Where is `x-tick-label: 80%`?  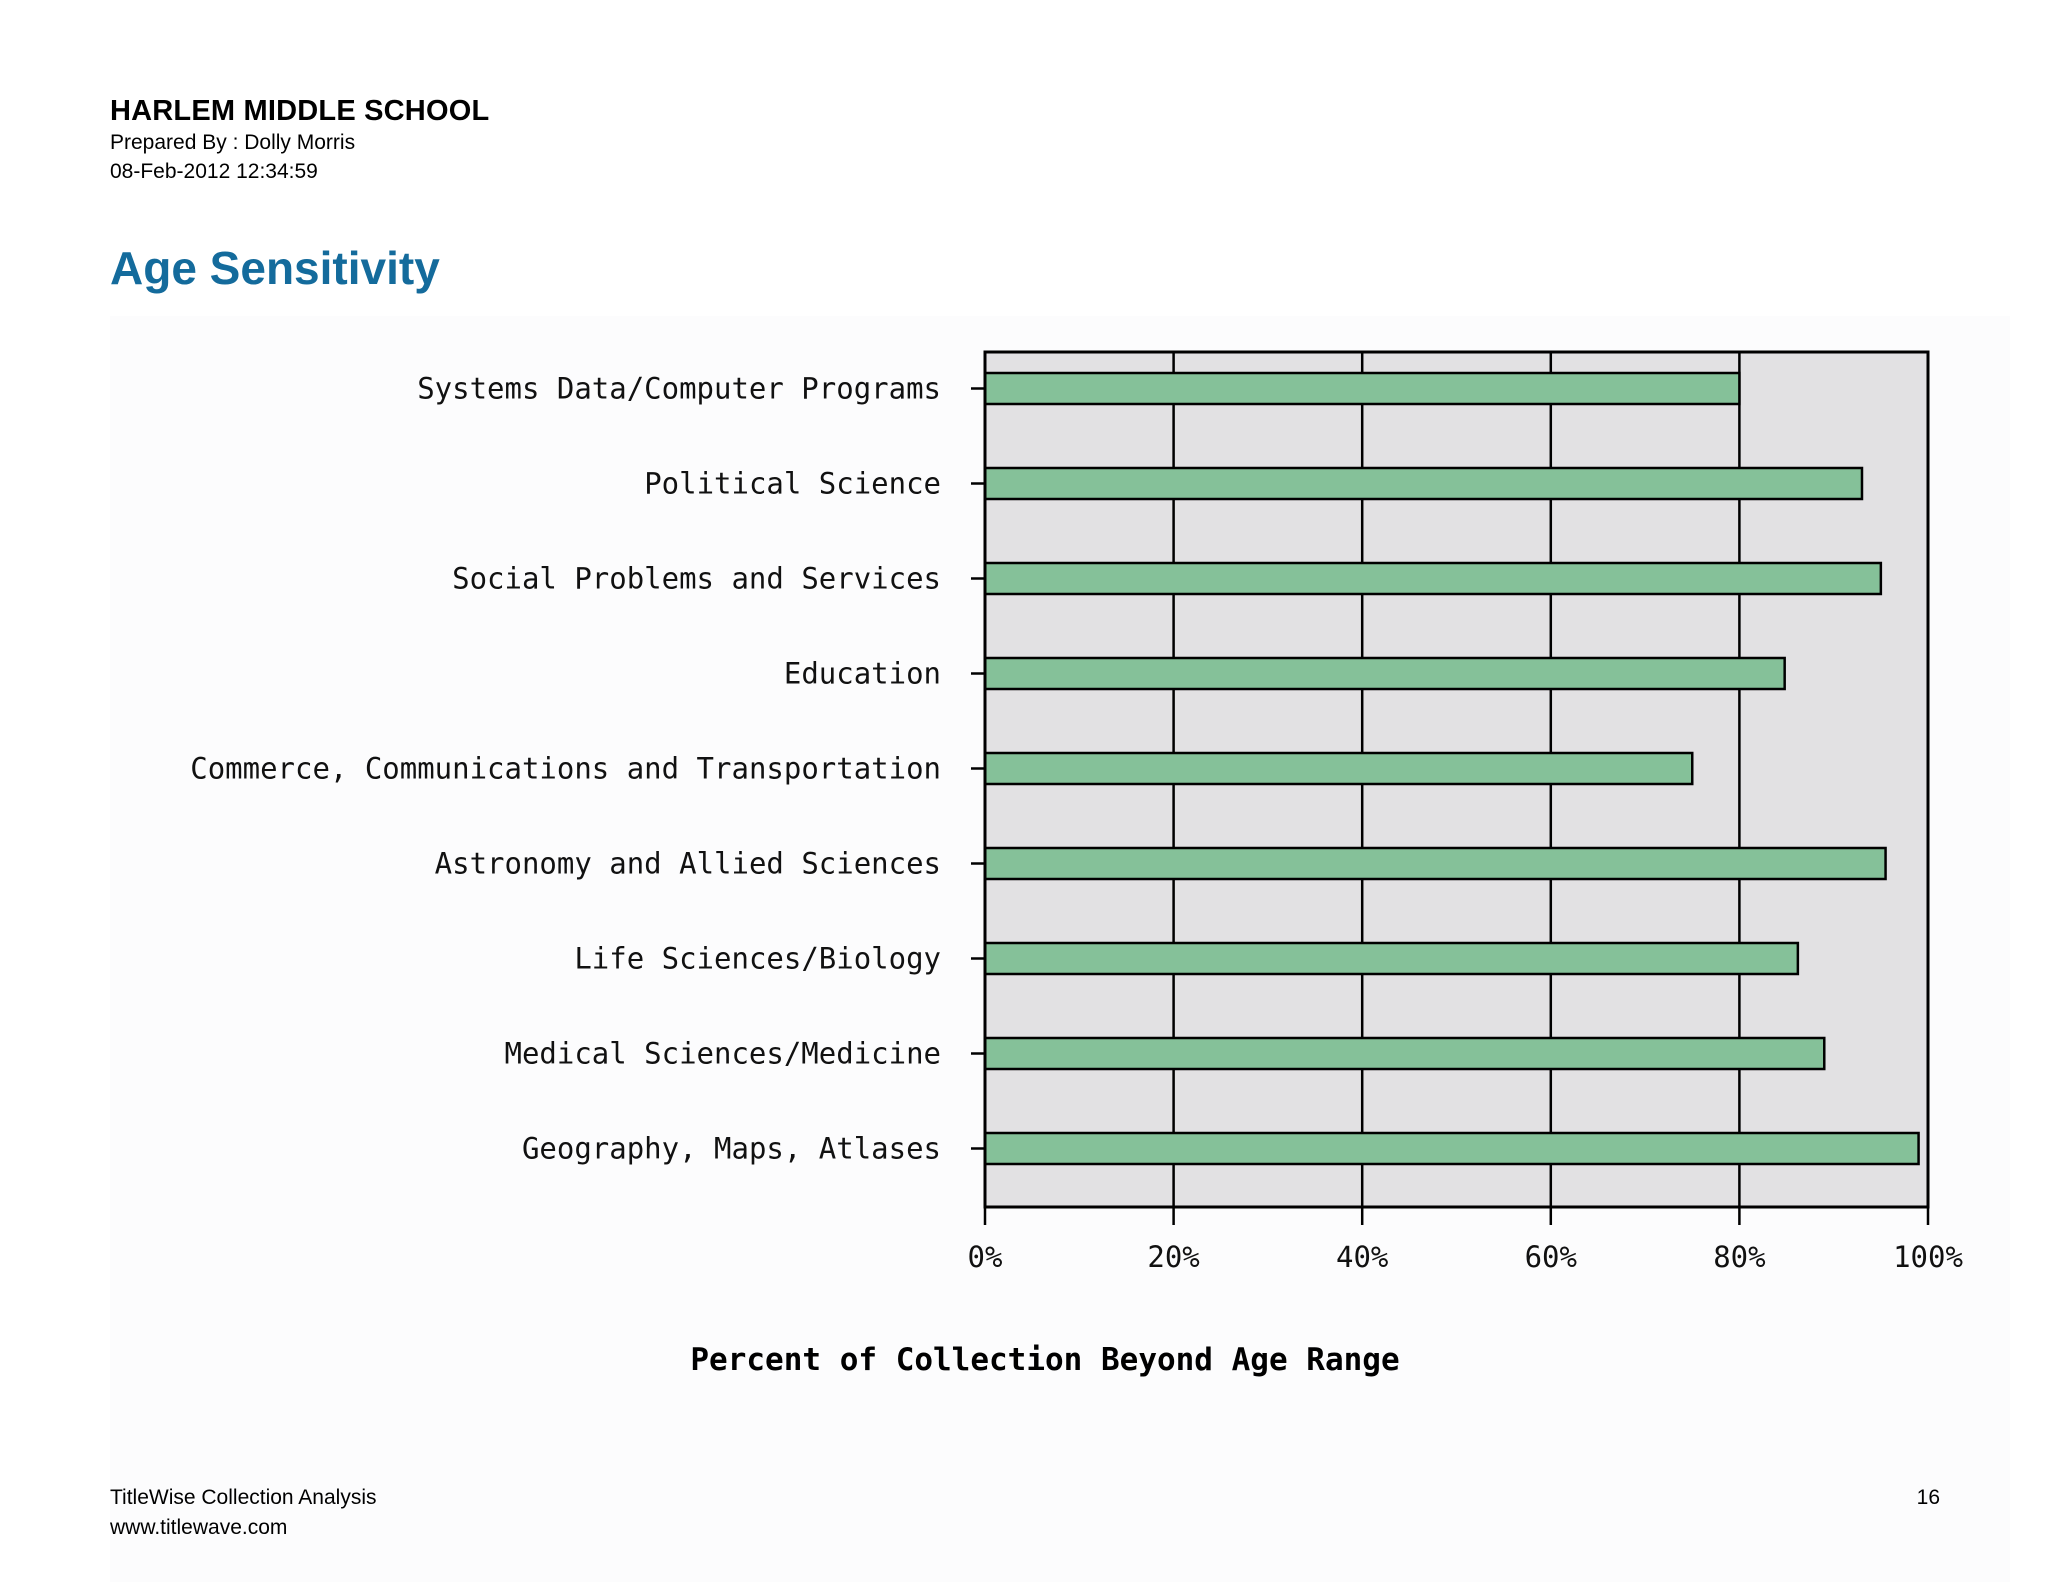
x-tick-label: 80% is located at coordinates (1739, 1257).